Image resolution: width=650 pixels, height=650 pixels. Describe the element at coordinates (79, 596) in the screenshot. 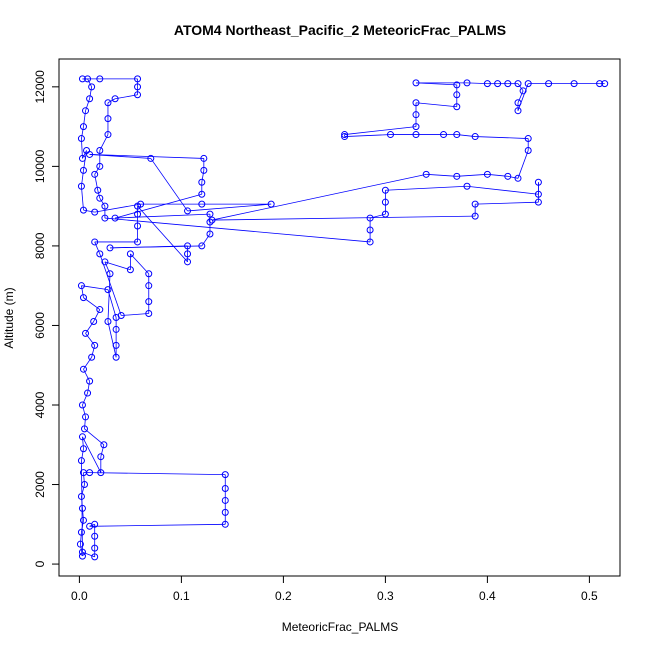

I see `x-tick-label: 0.0` at that location.